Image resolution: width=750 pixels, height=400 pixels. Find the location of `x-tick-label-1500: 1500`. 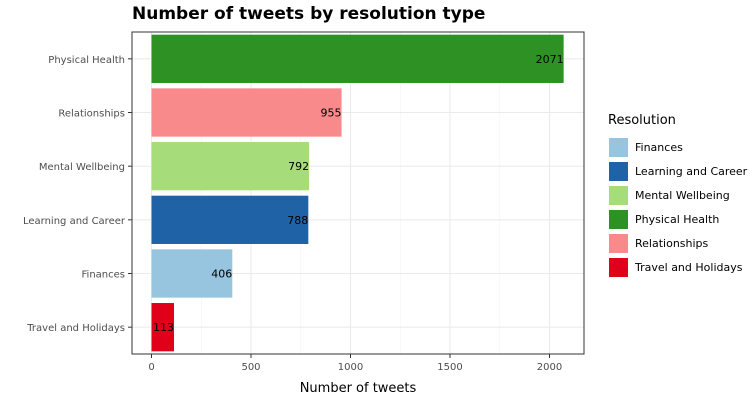

x-tick-label-1500: 1500 is located at coordinates (449, 367).